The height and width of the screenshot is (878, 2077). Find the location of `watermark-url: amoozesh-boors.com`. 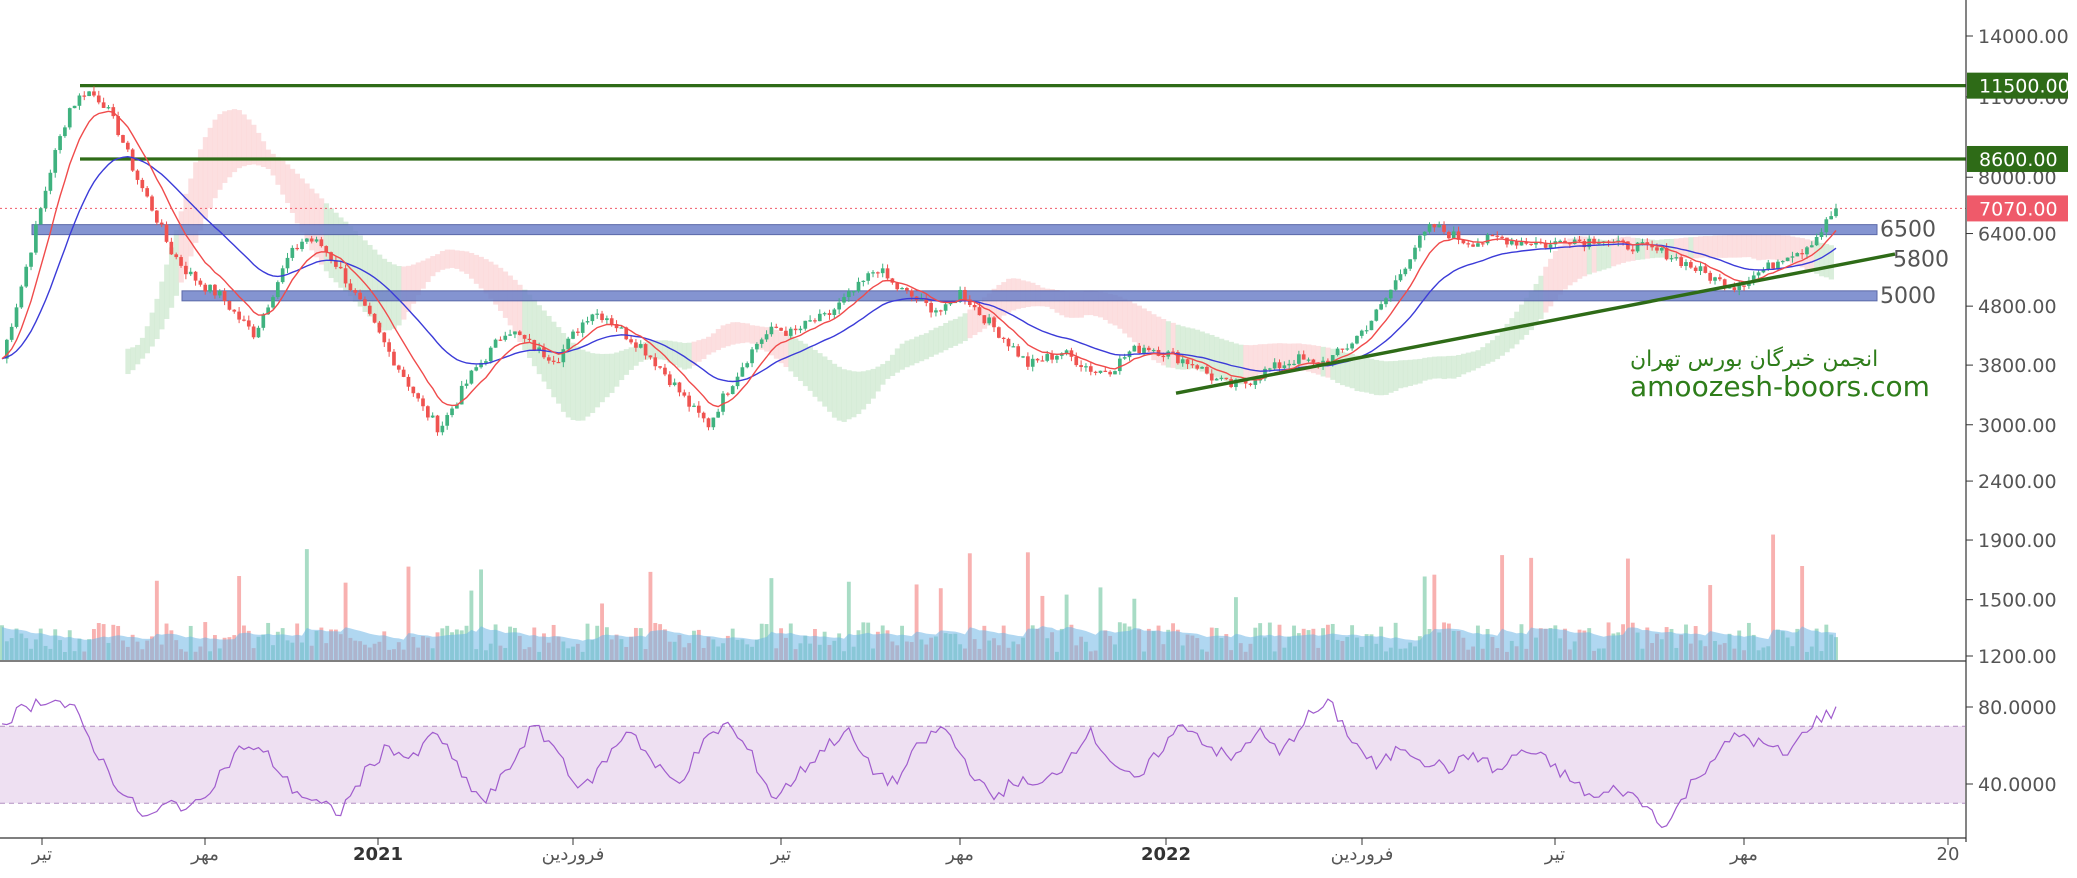

watermark-url: amoozesh-boors.com is located at coordinates (1780, 386).